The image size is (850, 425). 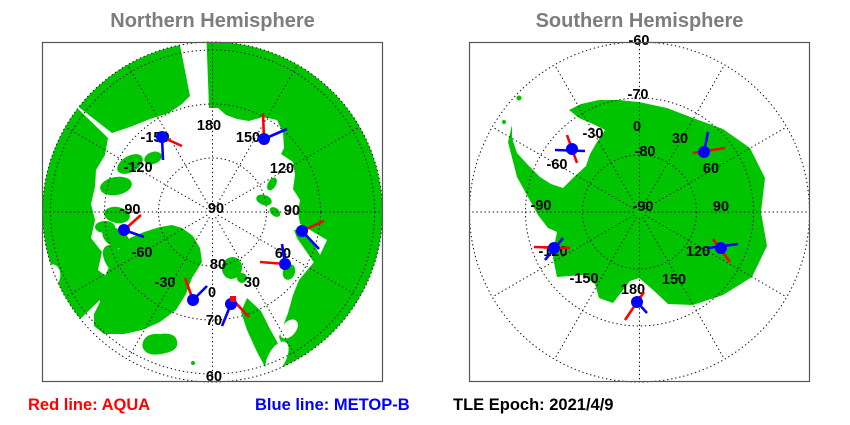 I want to click on north-map-title: Northern Hemisphere, so click(x=212, y=21).